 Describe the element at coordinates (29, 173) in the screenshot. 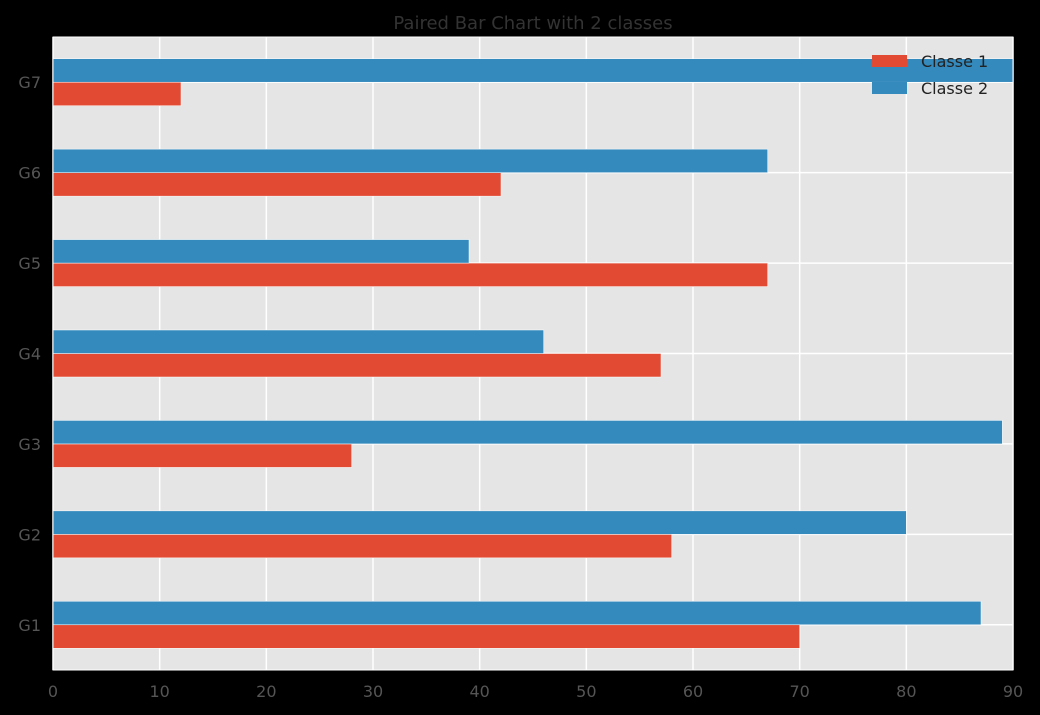

I see `y-tick-label: G6` at that location.